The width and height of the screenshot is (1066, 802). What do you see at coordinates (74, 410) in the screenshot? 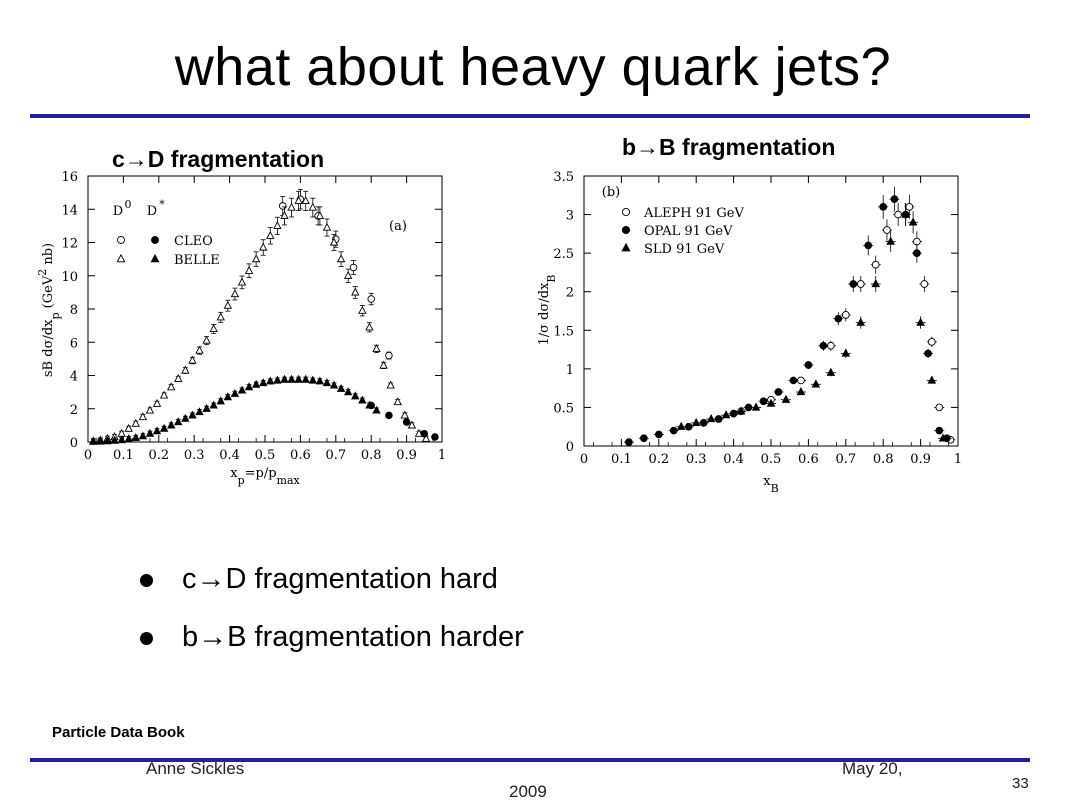
I see `y-tick-label: 2` at bounding box center [74, 410].